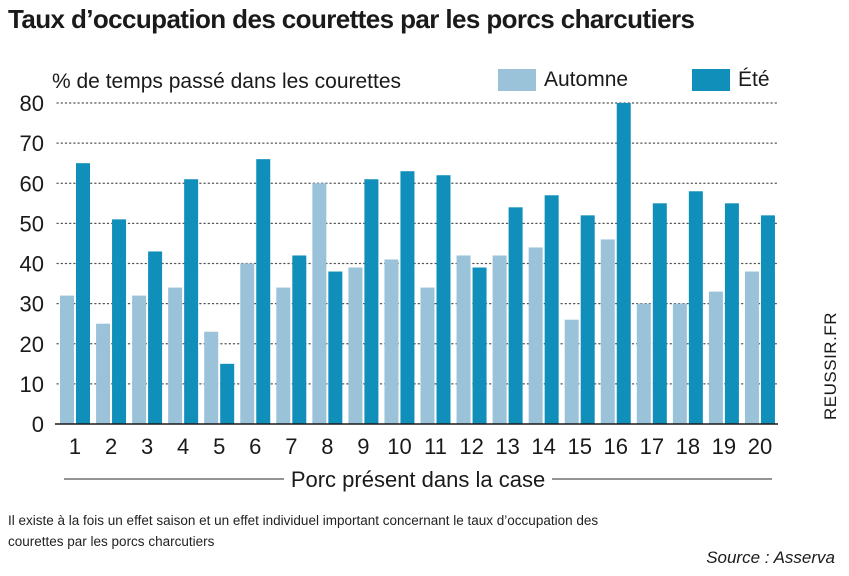 Image resolution: width=849 pixels, height=576 pixels. I want to click on x-tick-label-16: 16, so click(616, 446).